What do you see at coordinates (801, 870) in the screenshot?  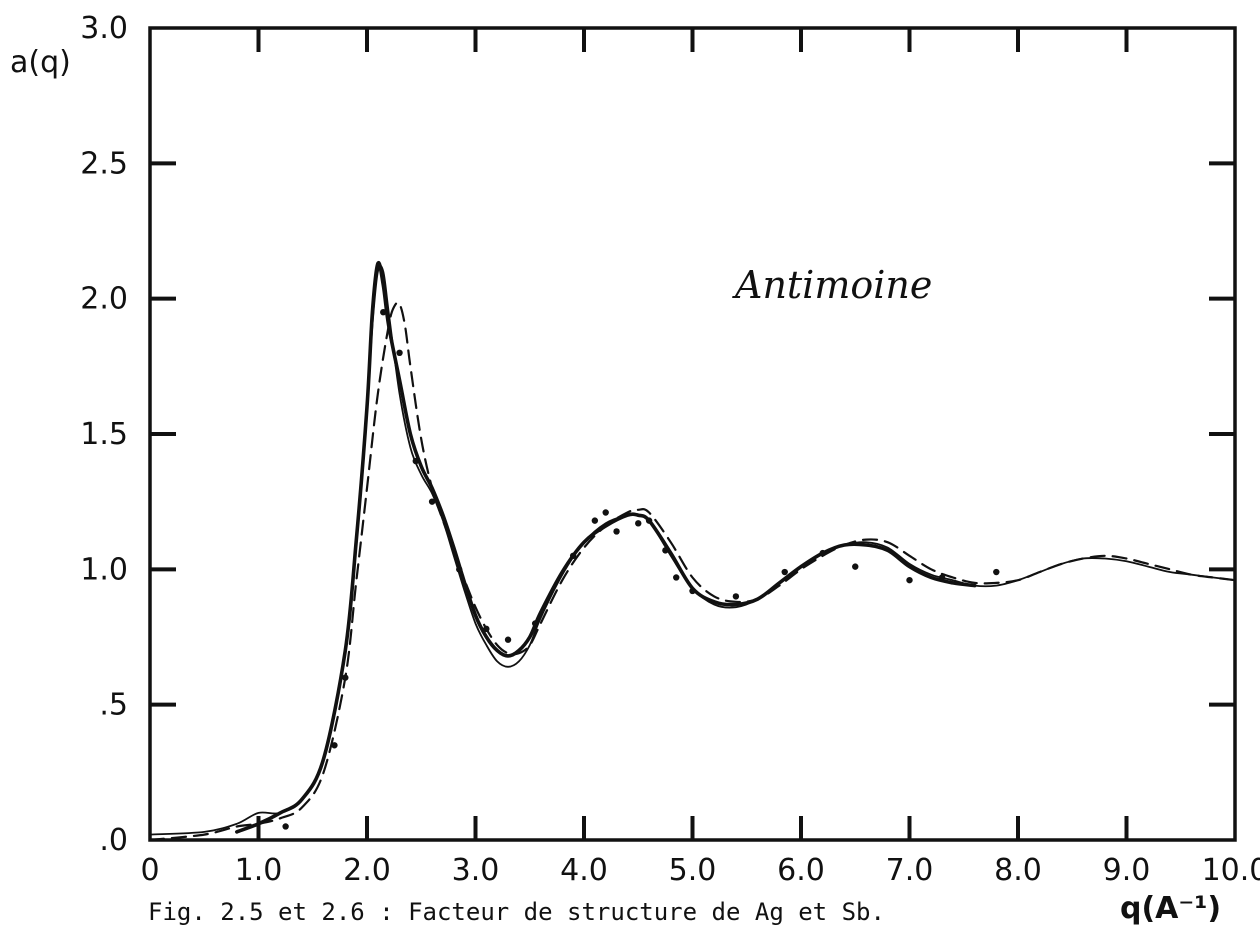 I see `x-tick-label: 6.0` at bounding box center [801, 870].